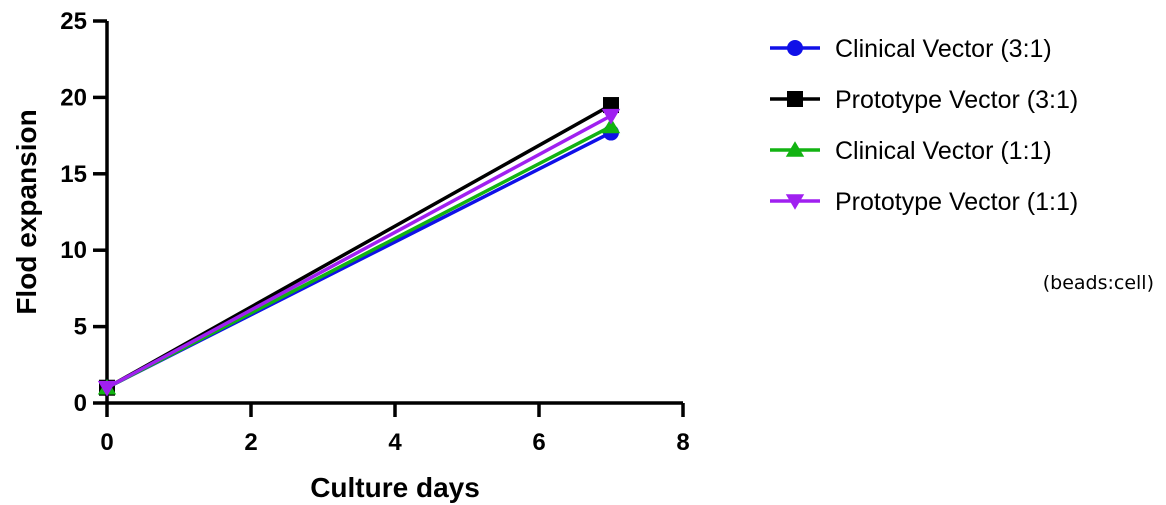 Image resolution: width=1166 pixels, height=505 pixels. What do you see at coordinates (1098, 283) in the screenshot?
I see `legend-note: (beads:cell)` at bounding box center [1098, 283].